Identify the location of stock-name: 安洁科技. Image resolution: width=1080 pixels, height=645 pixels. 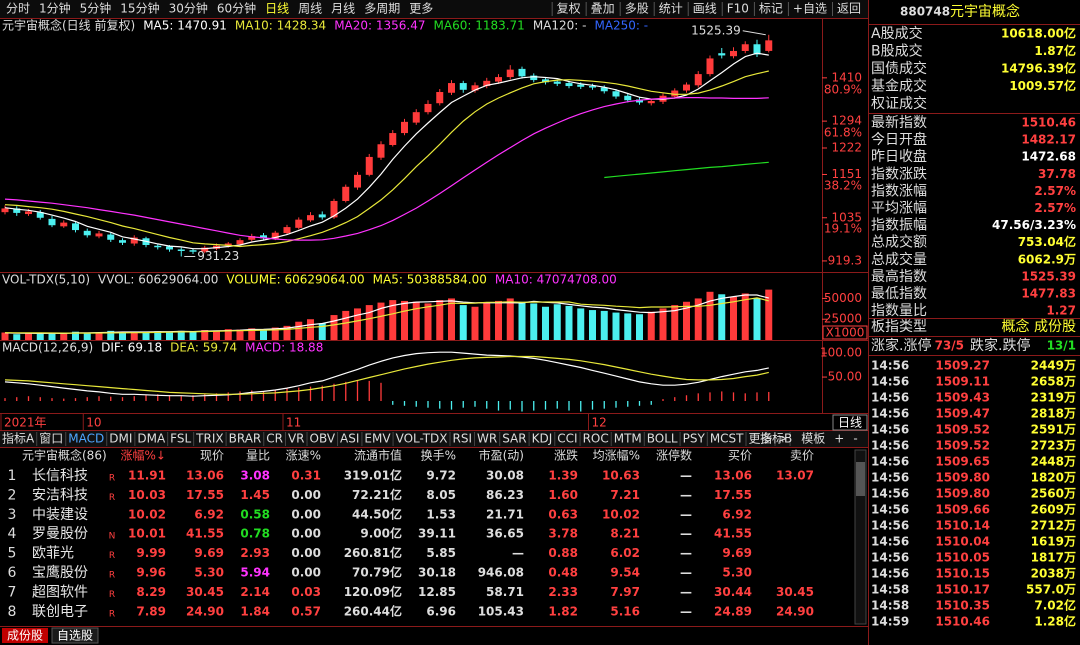
(60, 495).